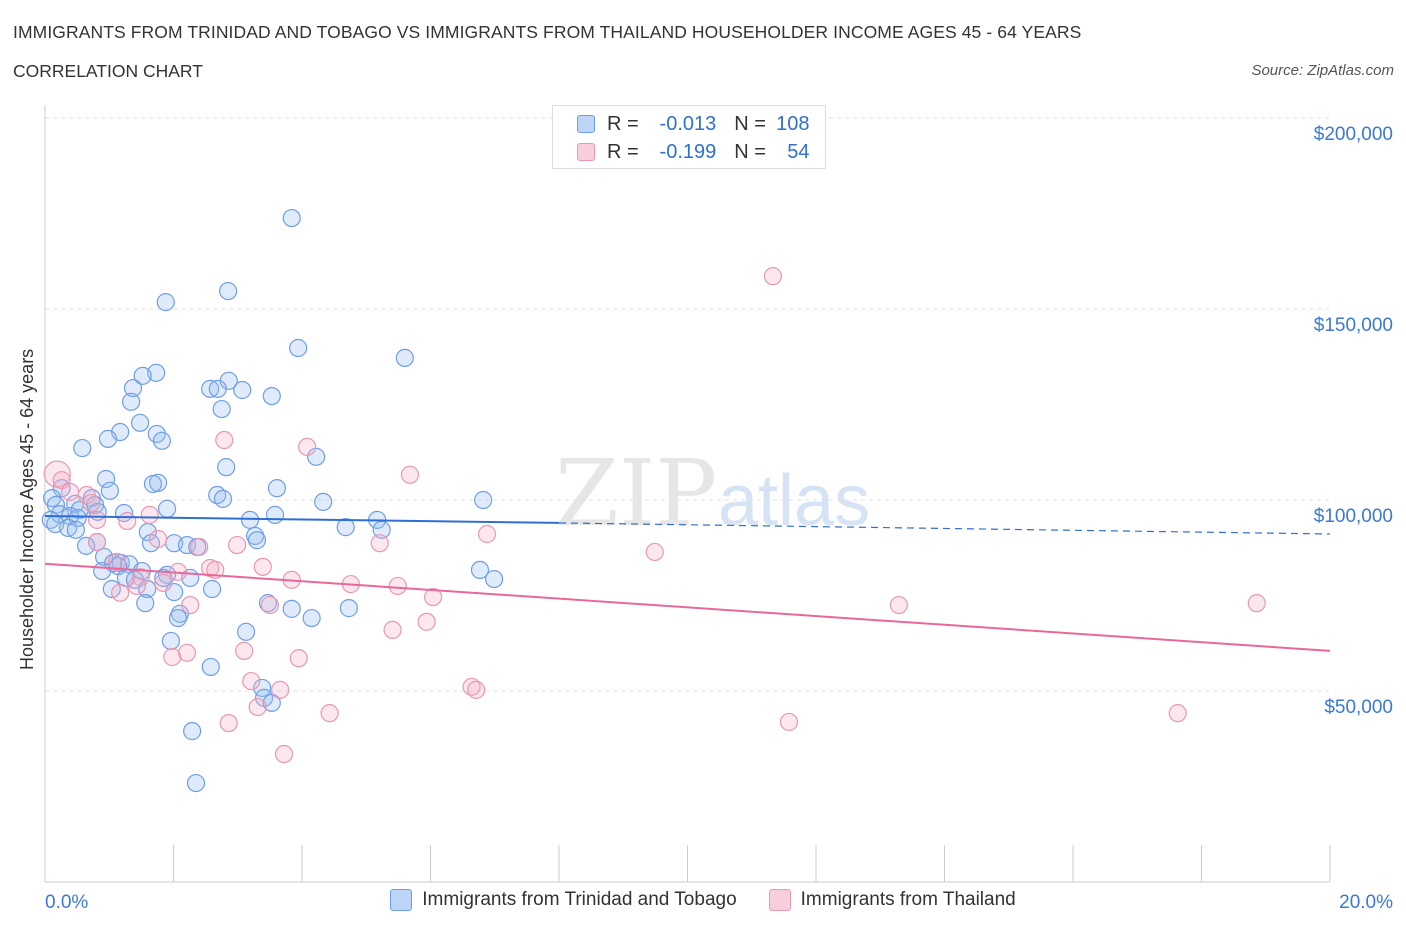  I want to click on r-value: -0.013, so click(688, 123).